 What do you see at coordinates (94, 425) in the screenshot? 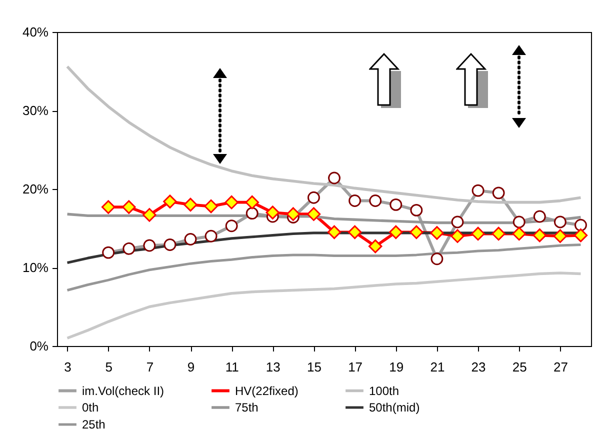
I see `legend-label: 25th` at bounding box center [94, 425].